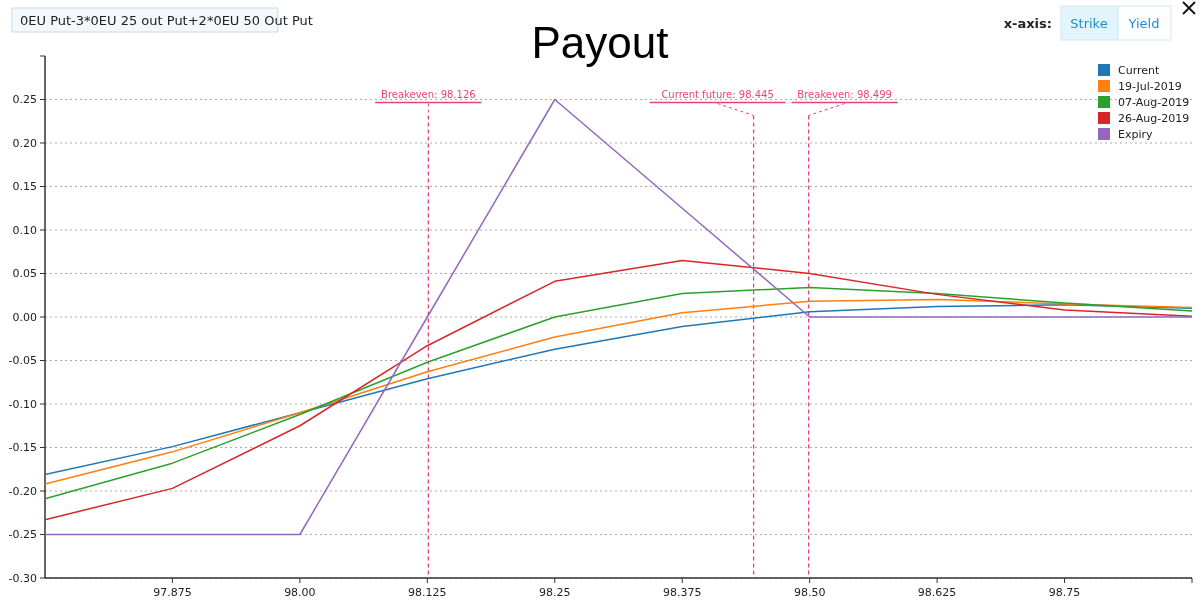 The image size is (1200, 604). Describe the element at coordinates (1136, 134) in the screenshot. I see `legend-label: Expiry` at that location.